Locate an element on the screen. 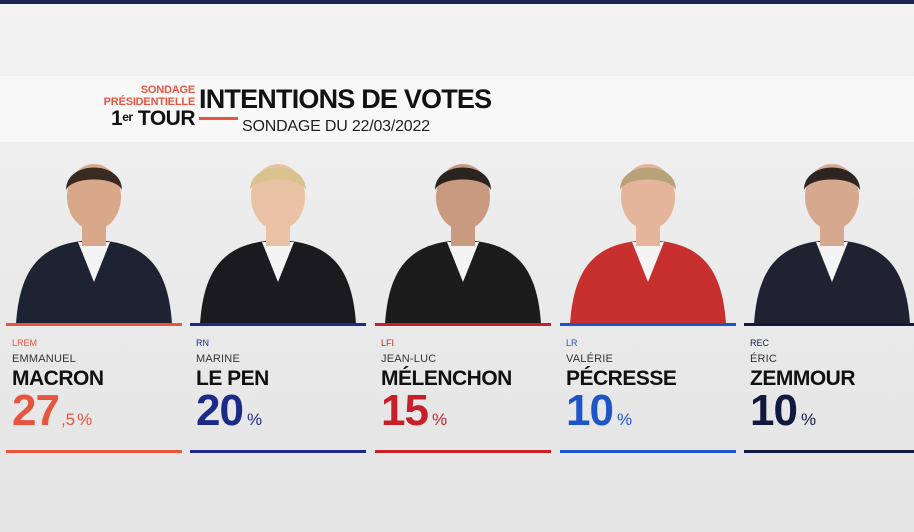 The height and width of the screenshot is (532, 914). score-number: 15 is located at coordinates (405, 410).